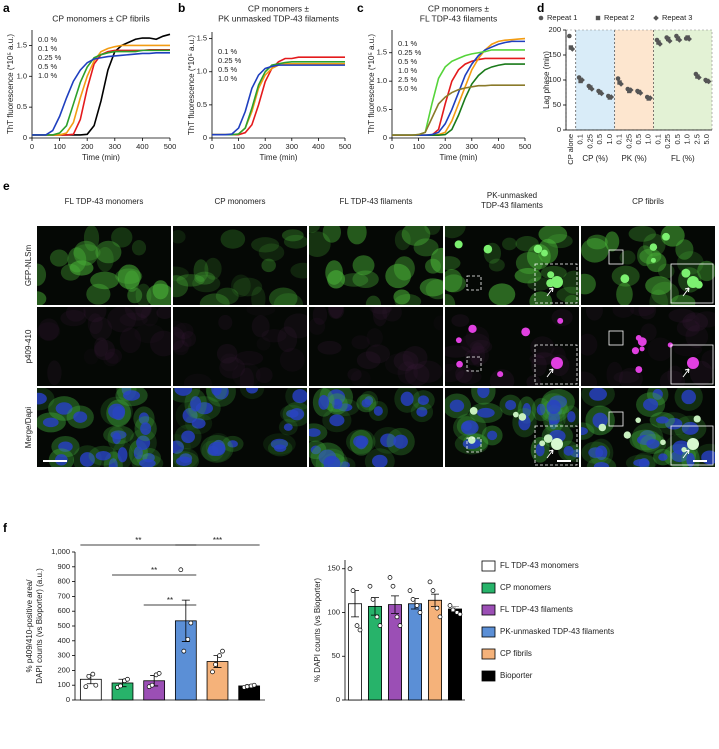 Image resolution: width=719 pixels, height=749 pixels. Describe the element at coordinates (5, 528) in the screenshot. I see `panel-label: f` at that location.